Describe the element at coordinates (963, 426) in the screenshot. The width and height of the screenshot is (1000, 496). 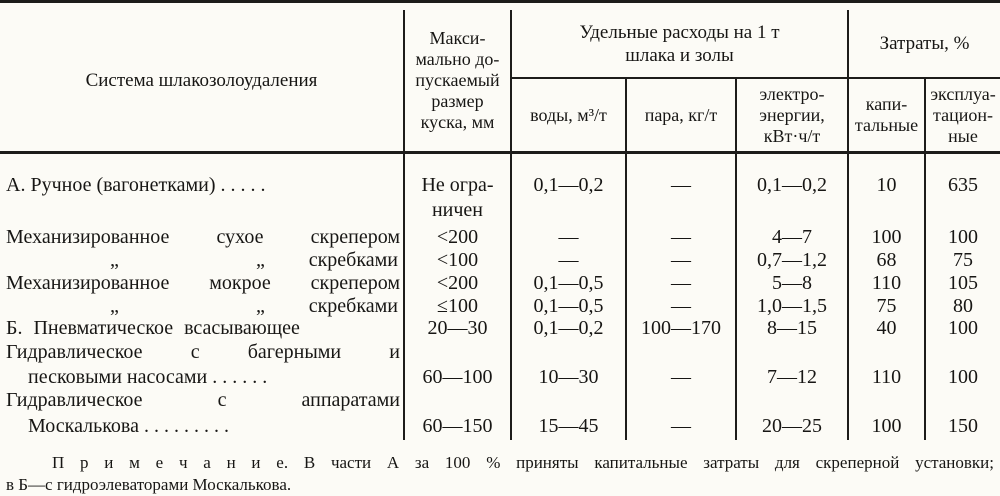
I see `cell-operational: 150` at that location.